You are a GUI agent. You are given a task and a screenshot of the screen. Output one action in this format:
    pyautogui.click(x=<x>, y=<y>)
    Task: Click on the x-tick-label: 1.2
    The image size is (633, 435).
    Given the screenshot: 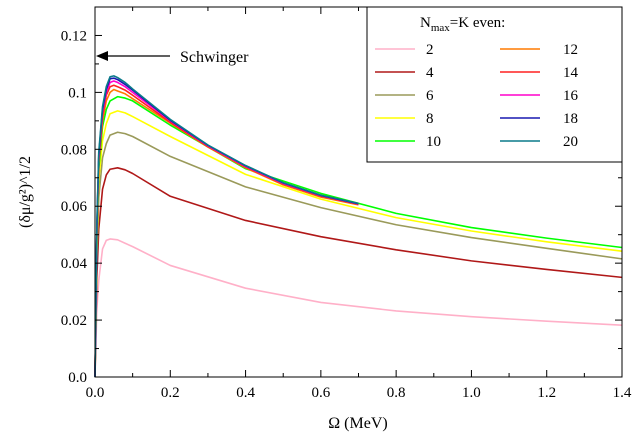 What is the action you would take?
    pyautogui.click(x=546, y=393)
    